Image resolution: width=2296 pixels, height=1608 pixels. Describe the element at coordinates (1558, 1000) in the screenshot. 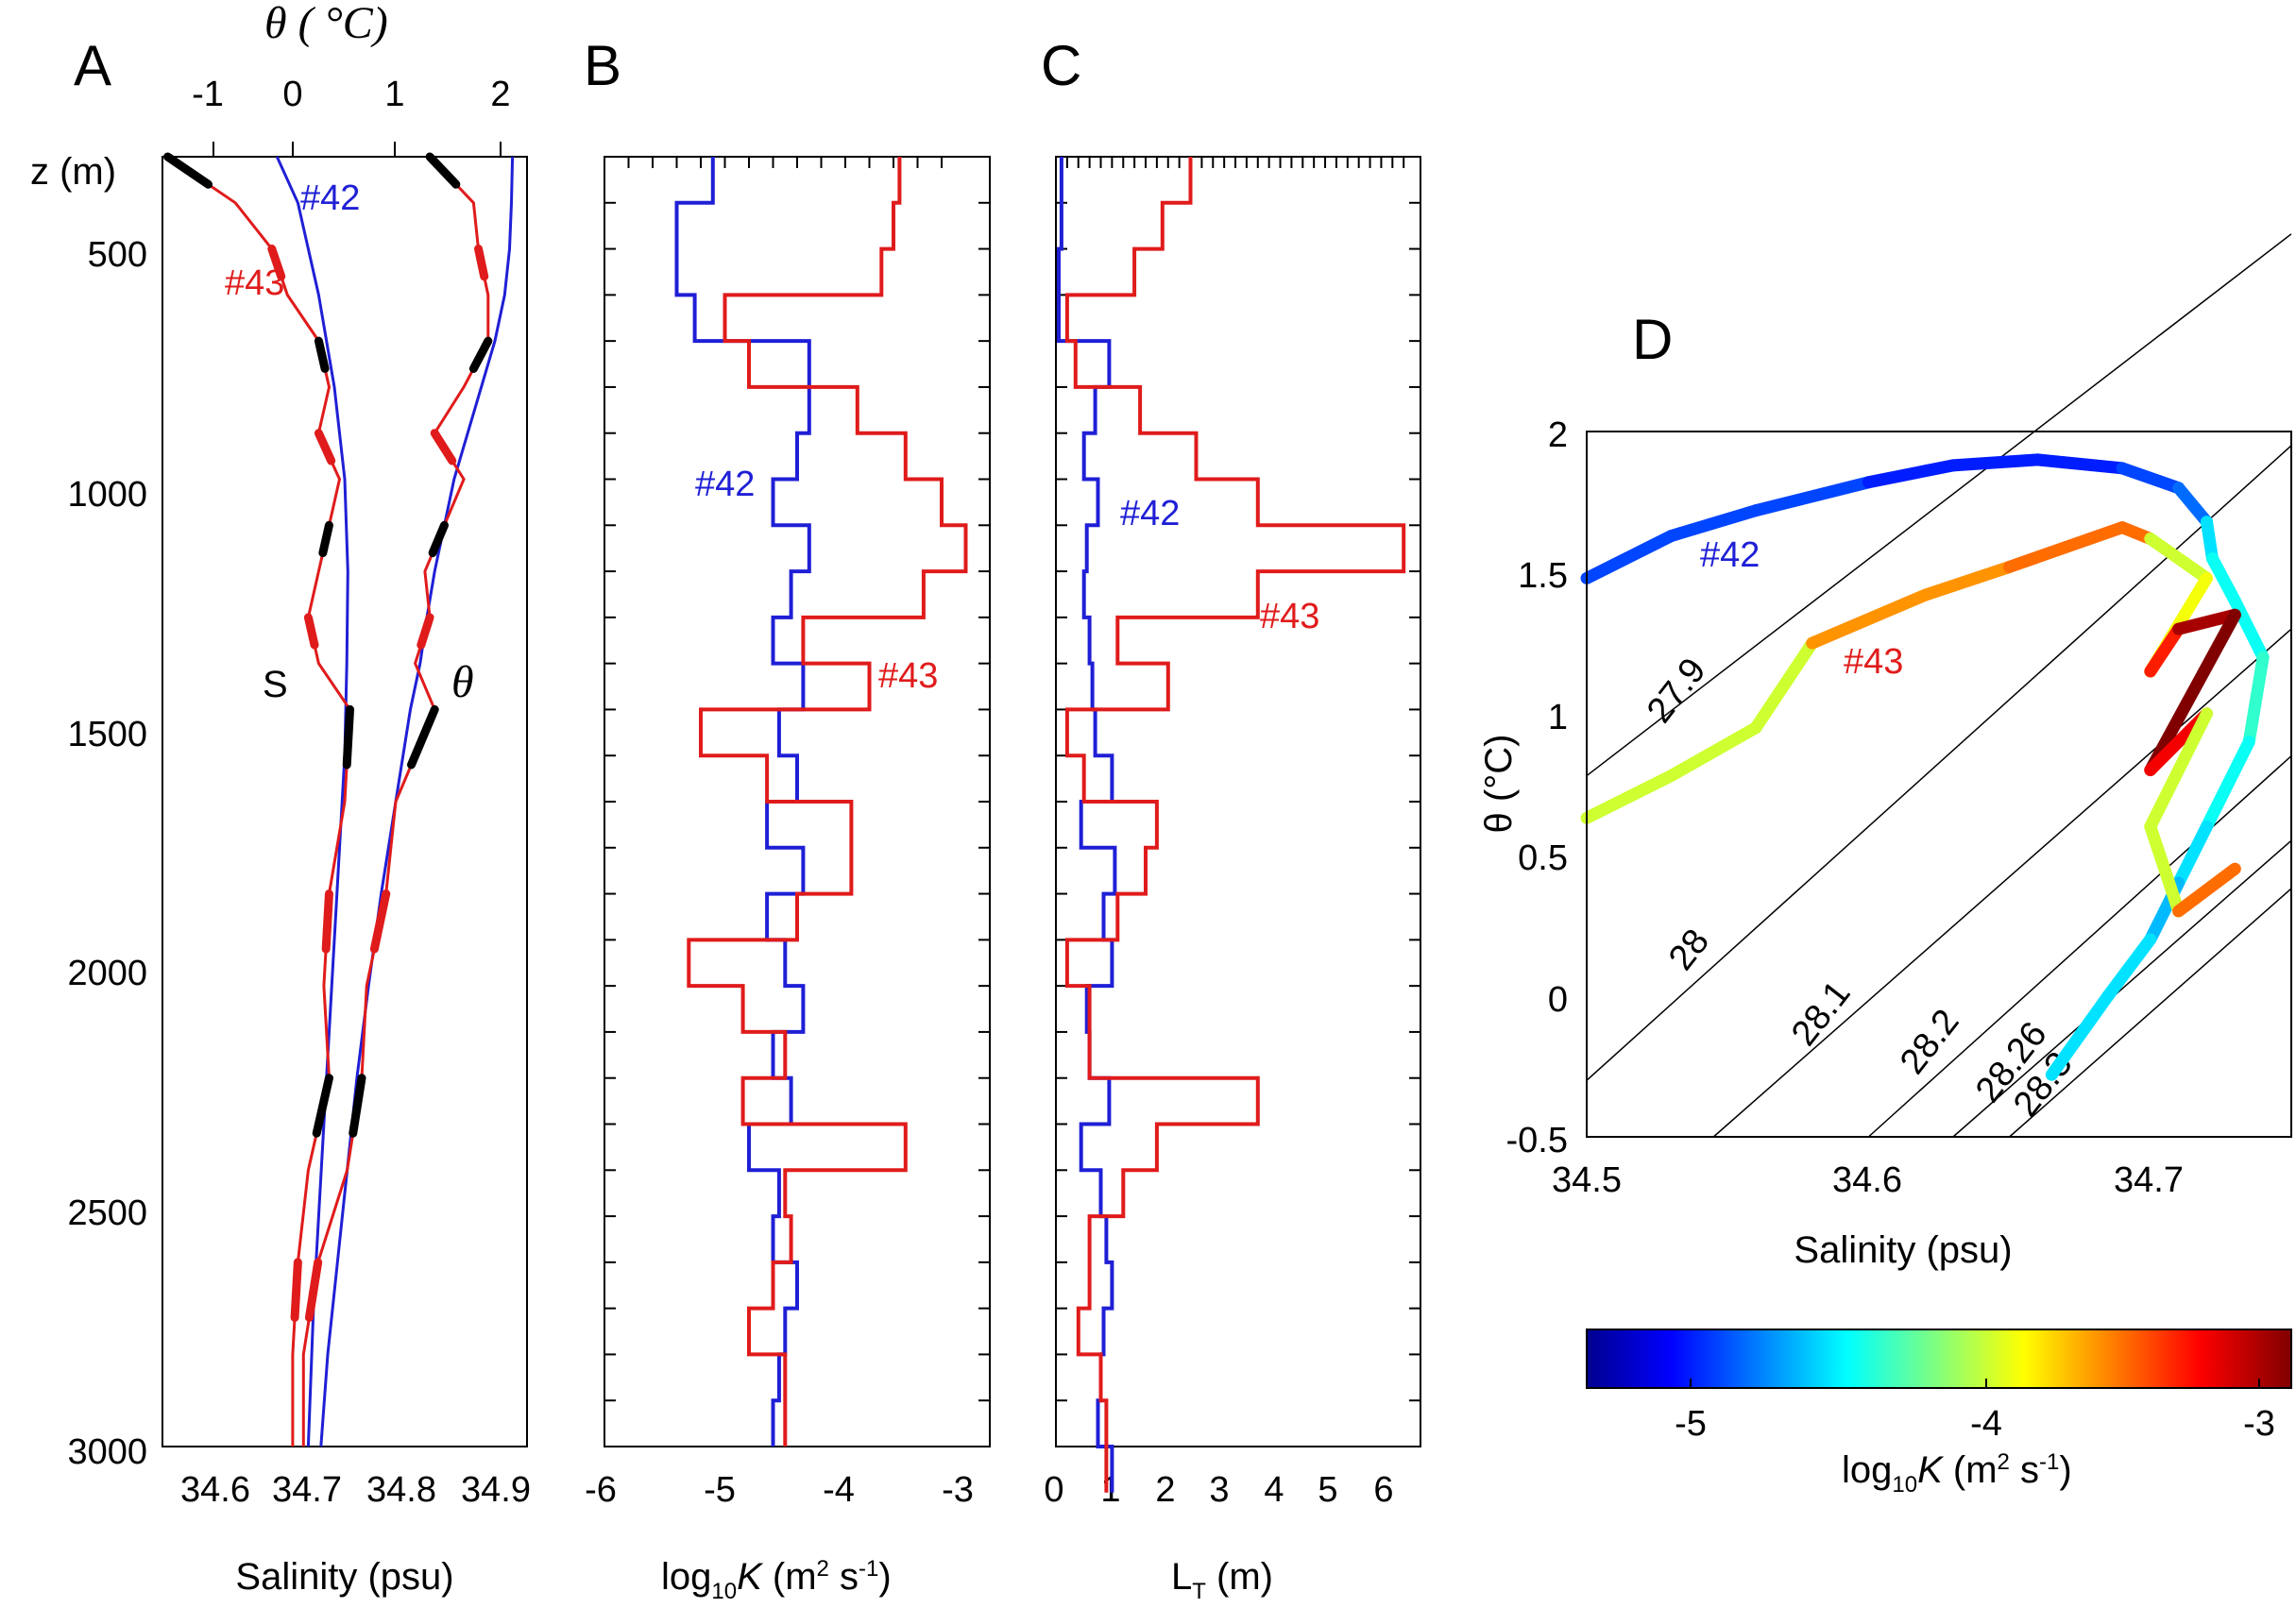

I see `theta-tick: 0` at that location.